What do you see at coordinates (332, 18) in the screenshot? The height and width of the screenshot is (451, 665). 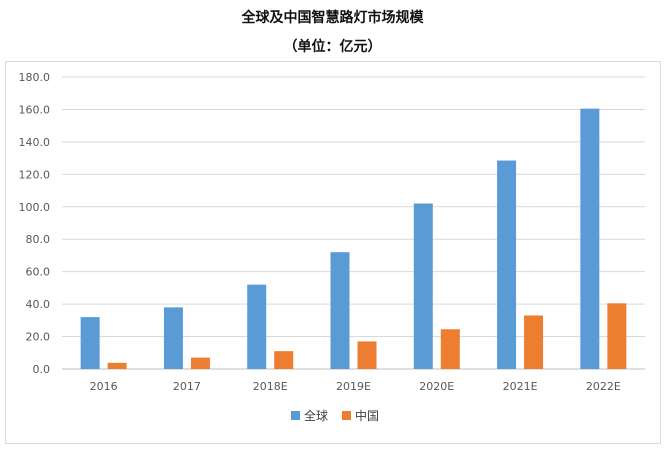 I see `chart-title: 全球及中国智慧路灯市场规模` at bounding box center [332, 18].